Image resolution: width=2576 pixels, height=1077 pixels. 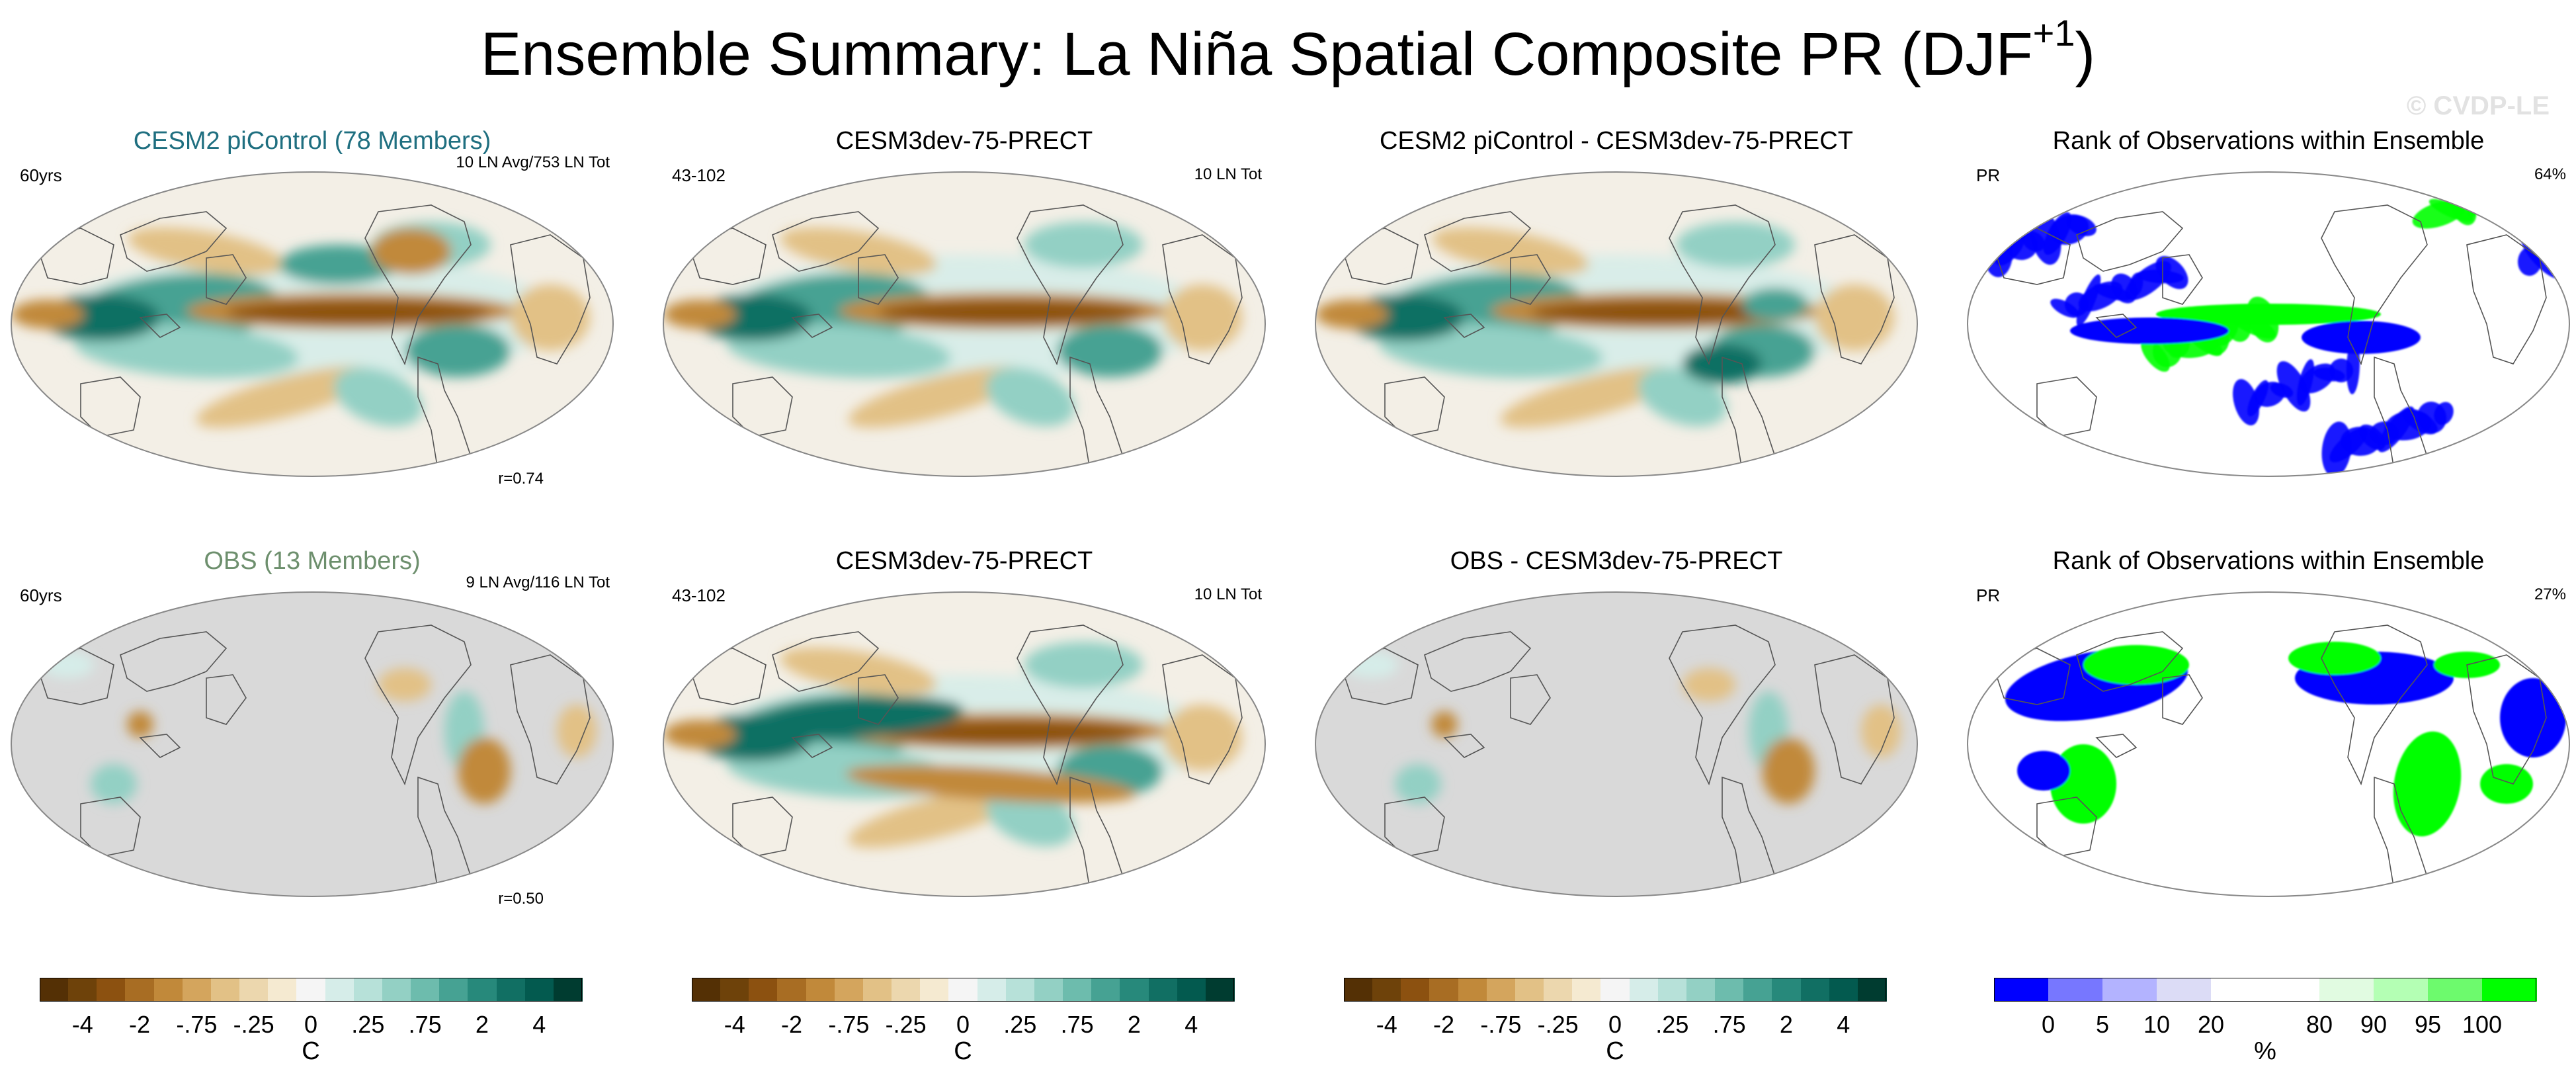 What do you see at coordinates (2374, 1024) in the screenshot?
I see `colorbar-tick-label: 90` at bounding box center [2374, 1024].